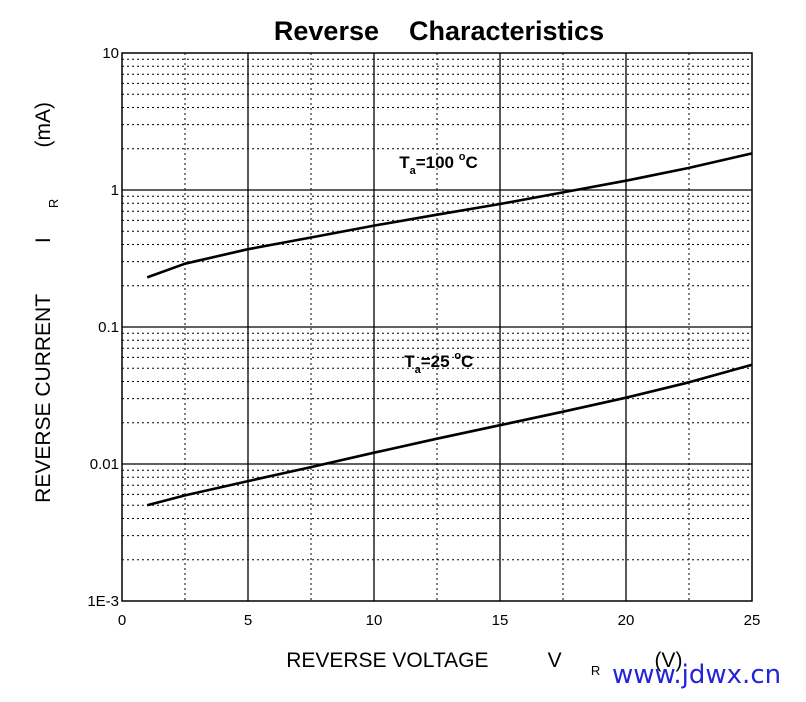 This screenshot has width=806, height=702. I want to click on y-axis-unit: (mA), so click(43, 125).